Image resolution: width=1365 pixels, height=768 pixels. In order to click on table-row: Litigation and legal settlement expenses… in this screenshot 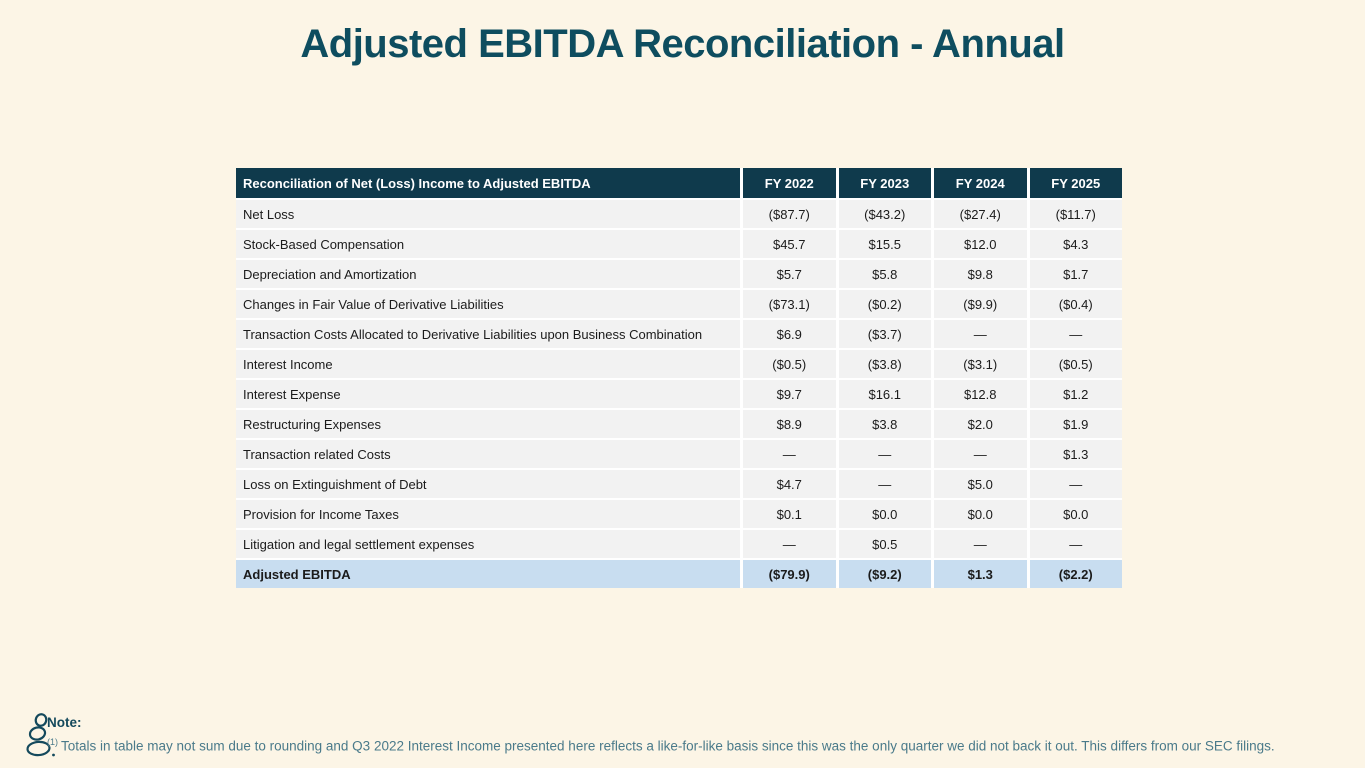, I will do `click(679, 544)`.